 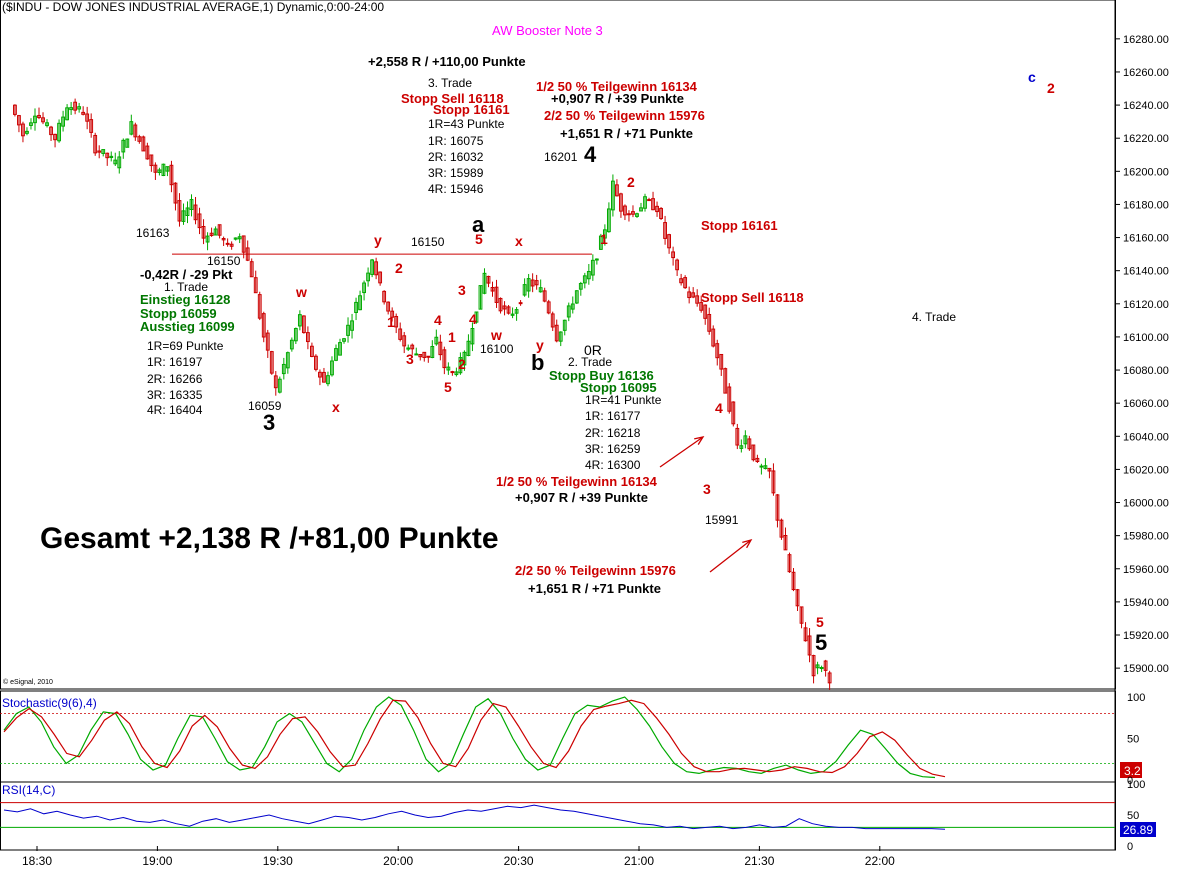 What do you see at coordinates (456, 157) in the screenshot?
I see `chart-annotation: 2R: 16032` at bounding box center [456, 157].